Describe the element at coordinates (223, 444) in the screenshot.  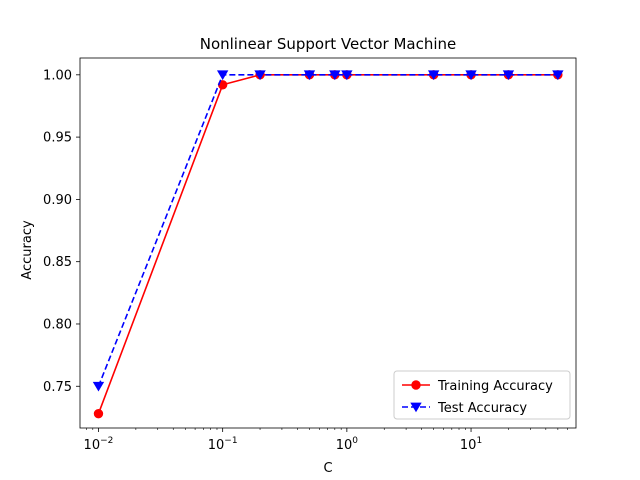
I see `x-tick-label: 10⁻¹` at that location.